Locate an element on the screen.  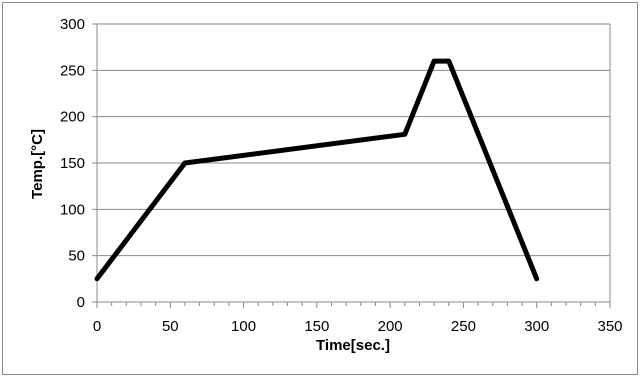
y-tick-label-200: 200 is located at coordinates (72, 117).